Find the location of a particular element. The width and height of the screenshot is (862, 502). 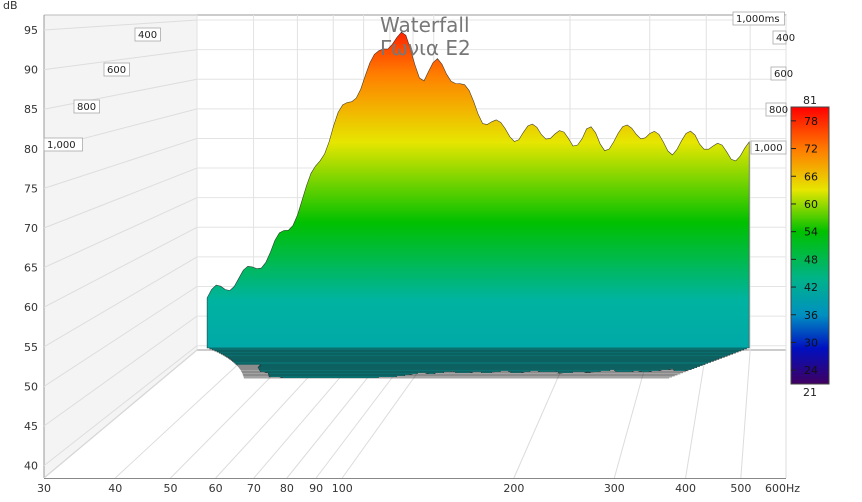

chart-title: Waterfall is located at coordinates (425, 25).